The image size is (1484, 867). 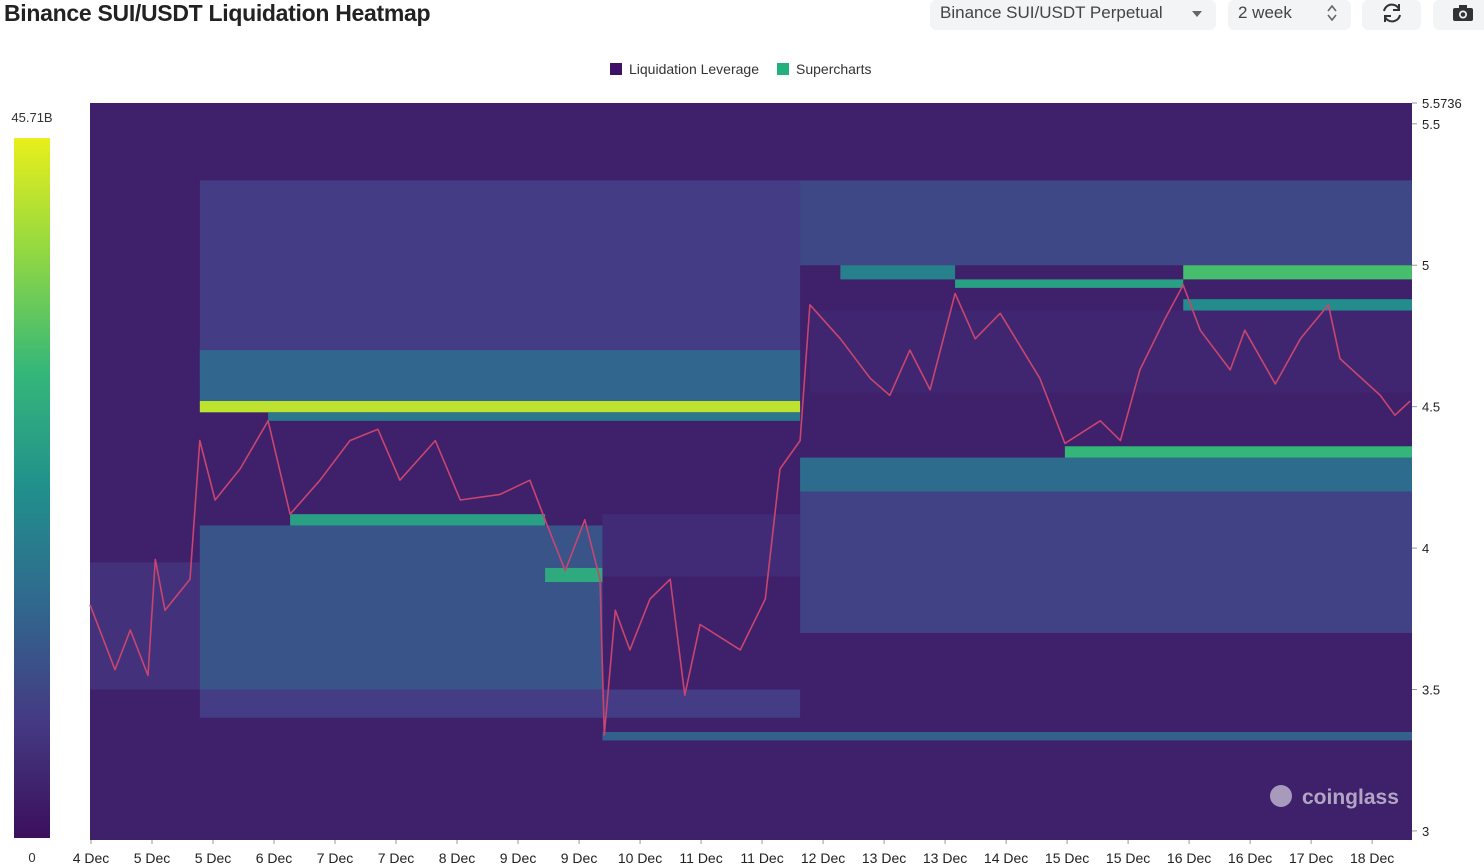 I want to click on y-tick-label: 5.5, so click(x=1431, y=124).